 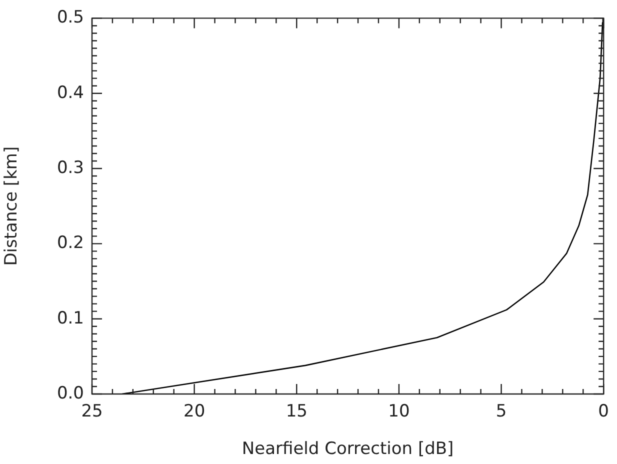 I want to click on y-axis-title: Distance [km], so click(x=12, y=206).